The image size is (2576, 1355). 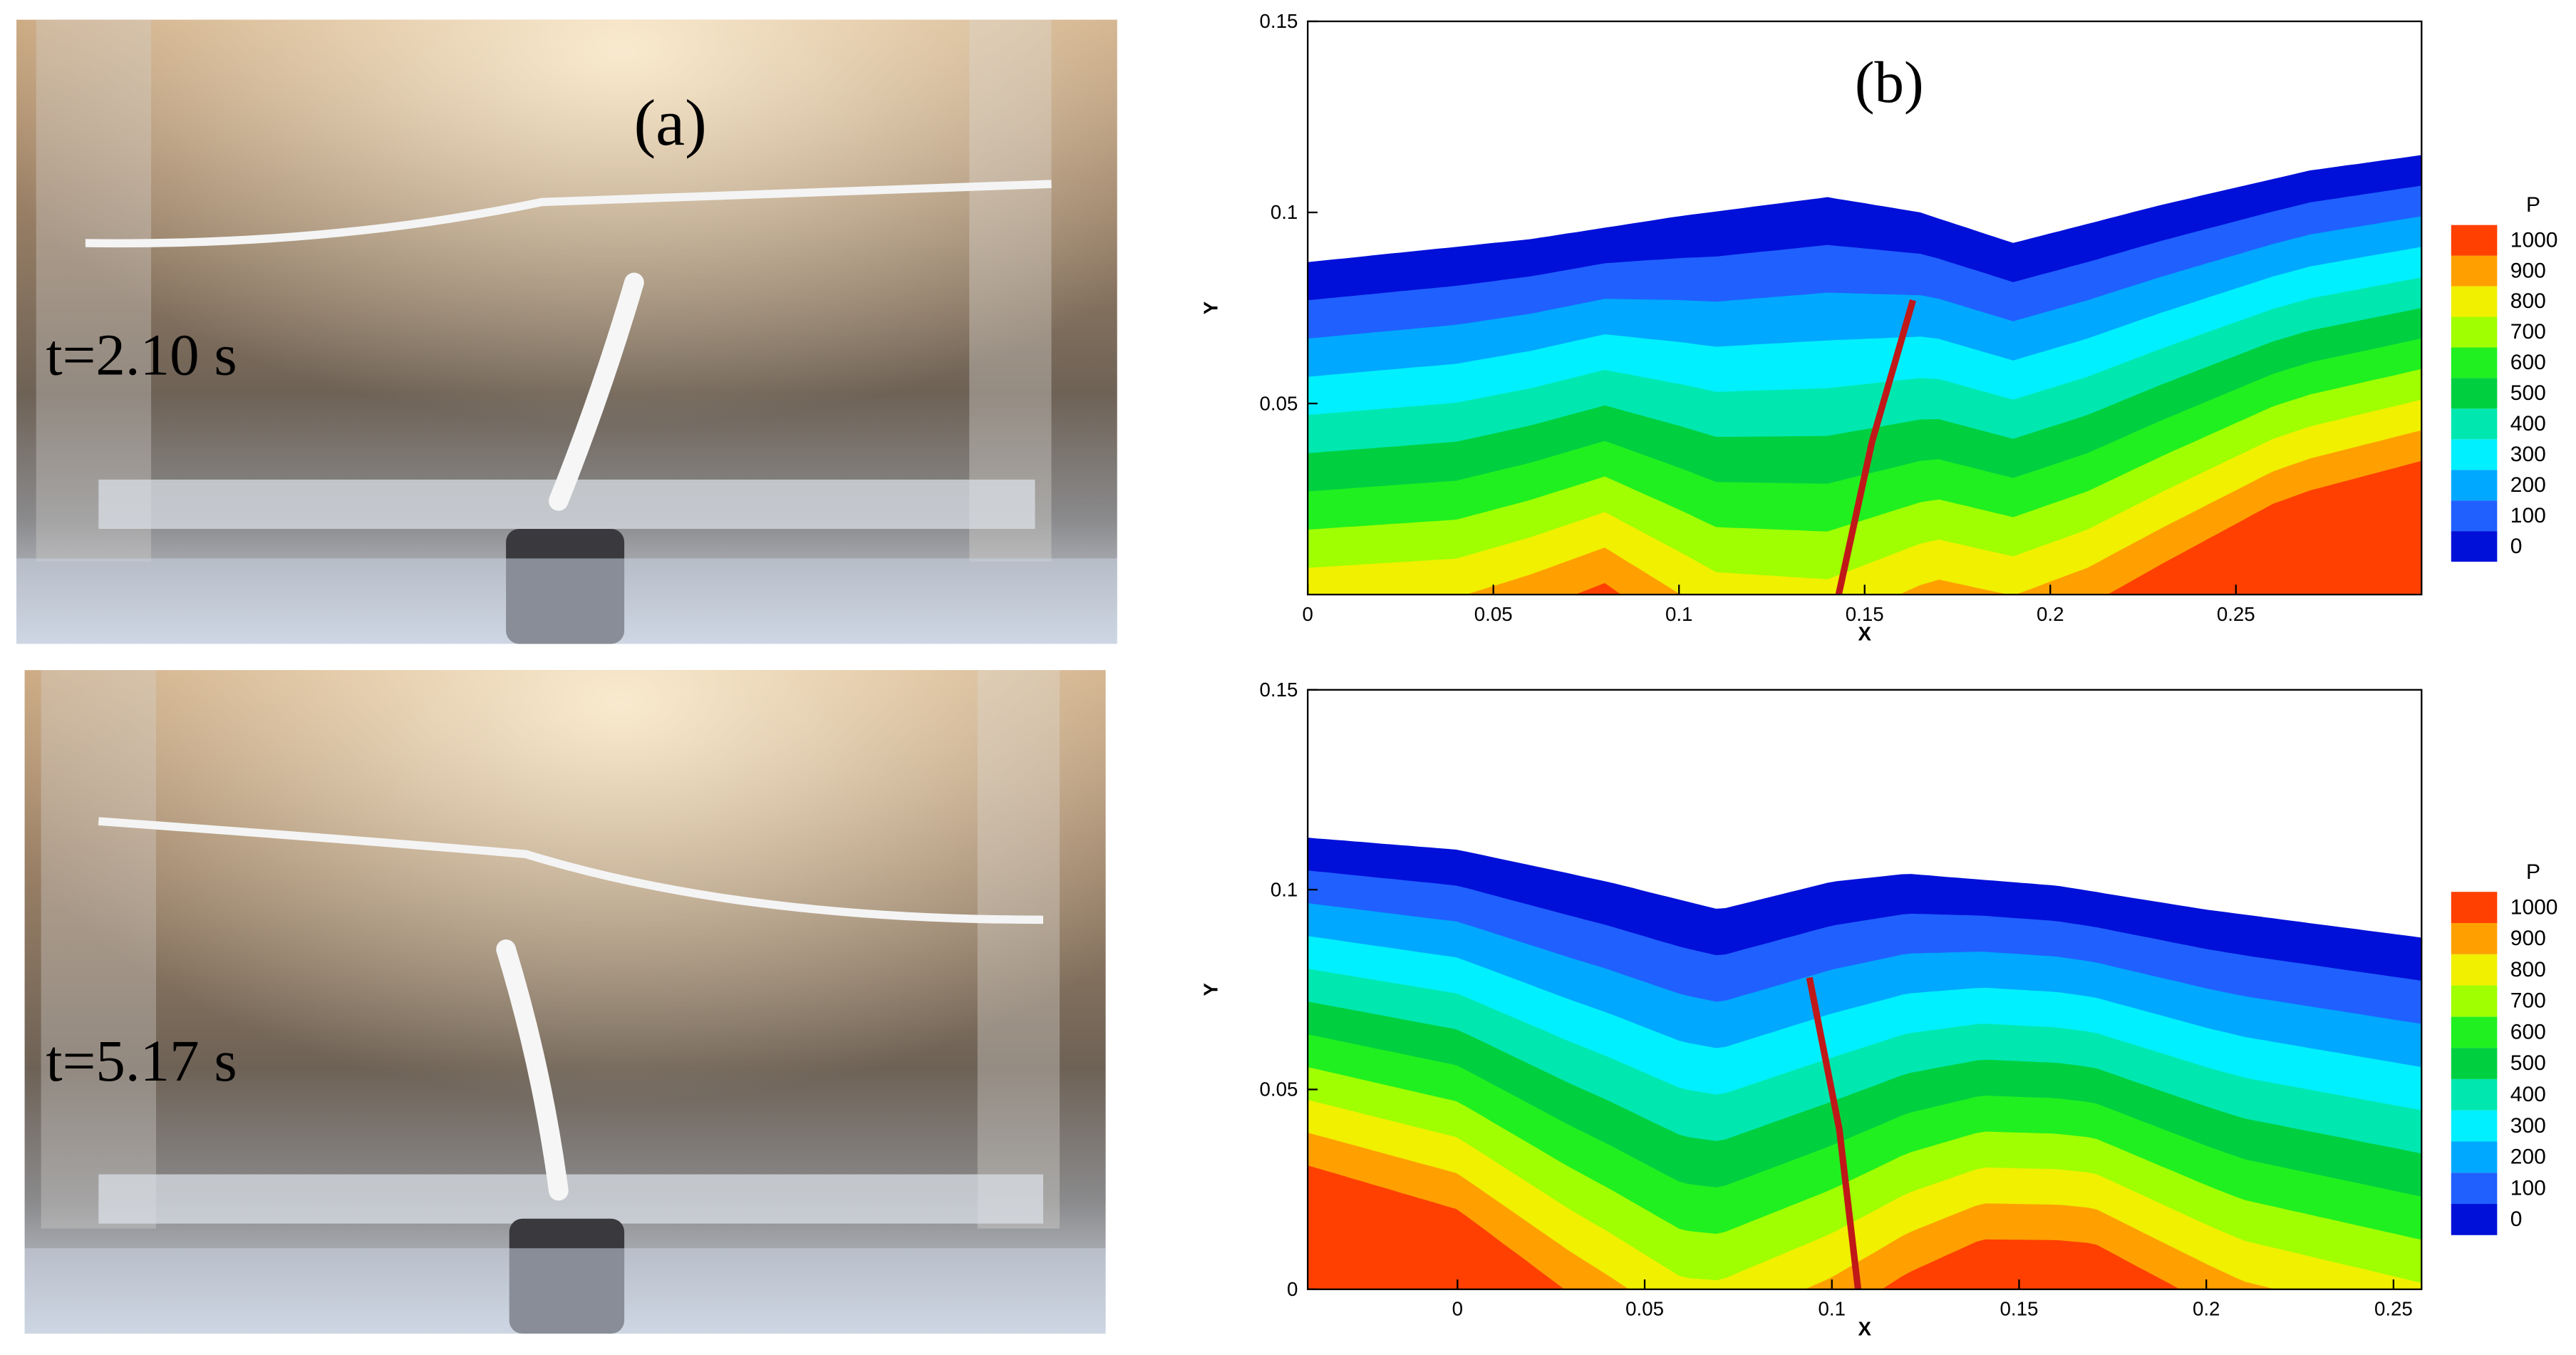 What do you see at coordinates (1293, 1289) in the screenshot?
I see `y-tick-label: 0` at bounding box center [1293, 1289].